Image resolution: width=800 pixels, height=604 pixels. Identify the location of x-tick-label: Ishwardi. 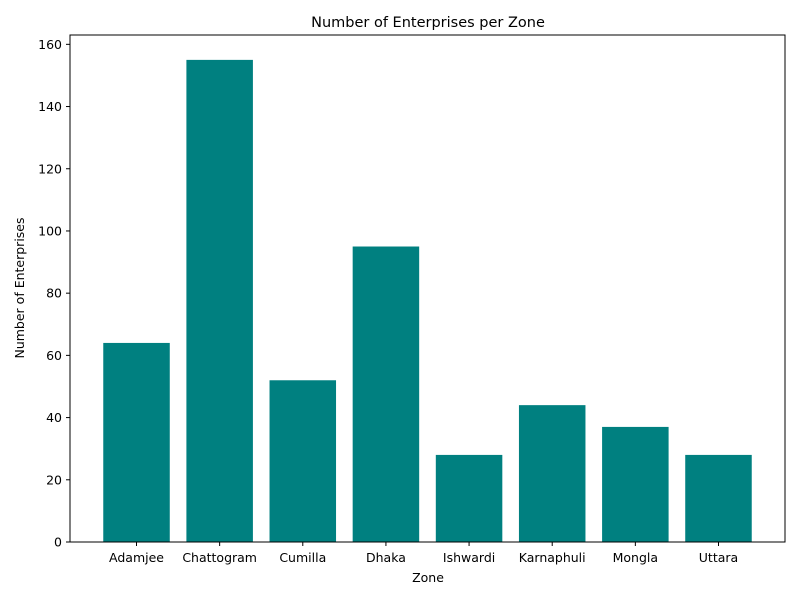
(469, 557).